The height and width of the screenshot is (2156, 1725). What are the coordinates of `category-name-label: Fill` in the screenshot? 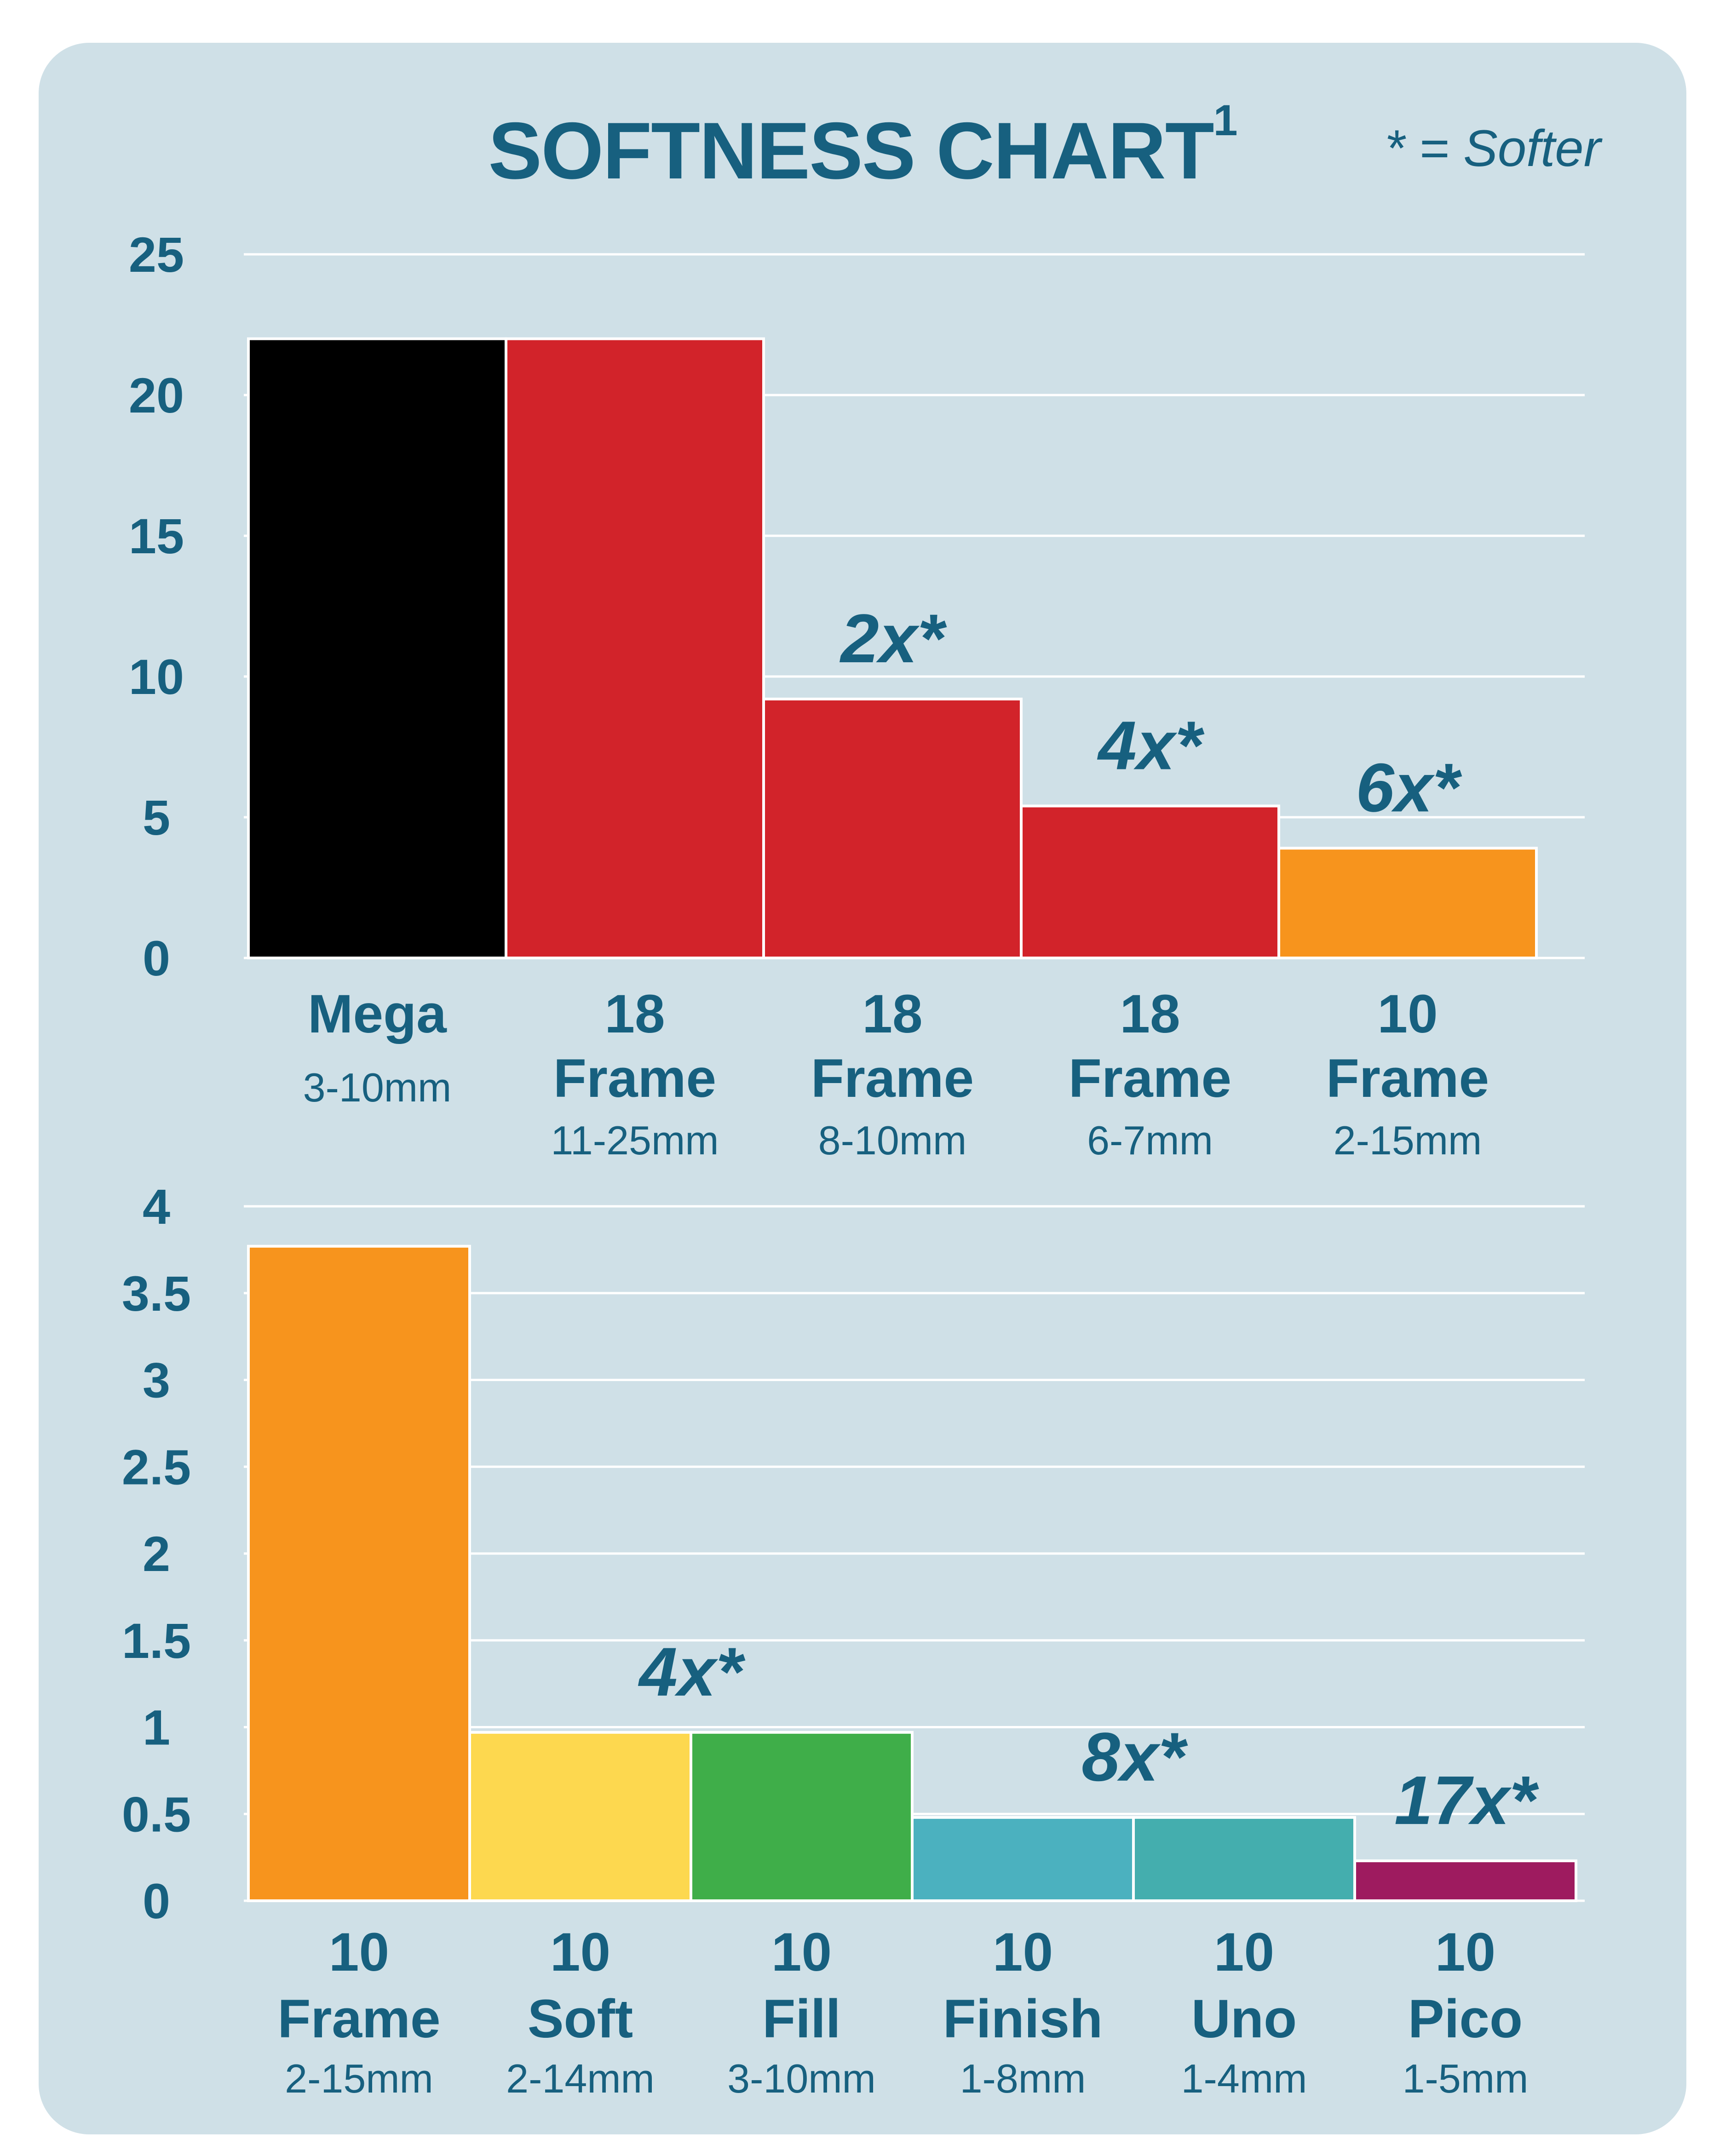 It's located at (801, 2019).